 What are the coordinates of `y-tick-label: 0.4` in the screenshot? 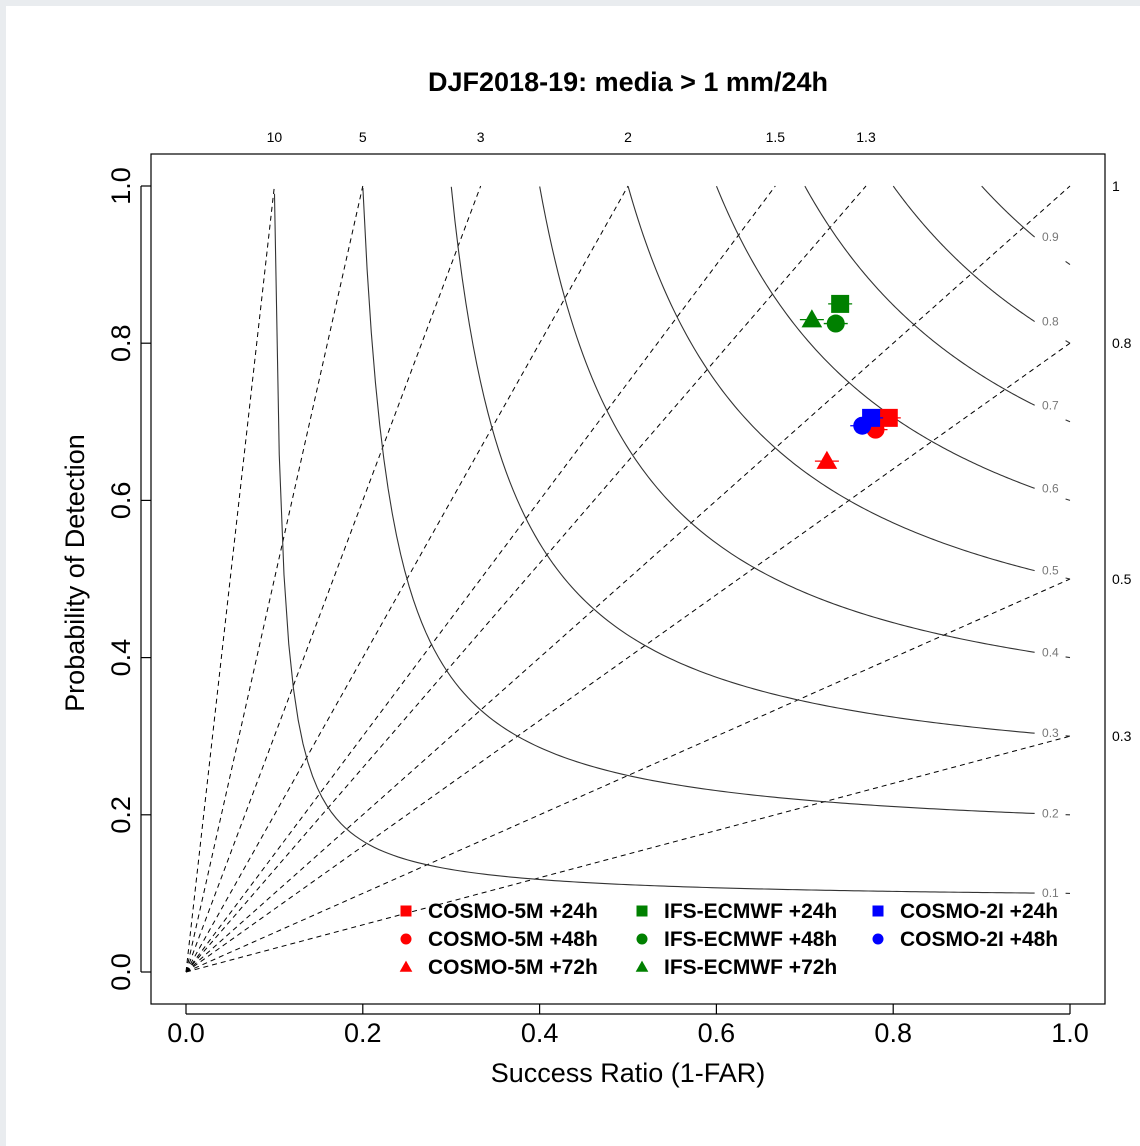 It's located at (121, 658).